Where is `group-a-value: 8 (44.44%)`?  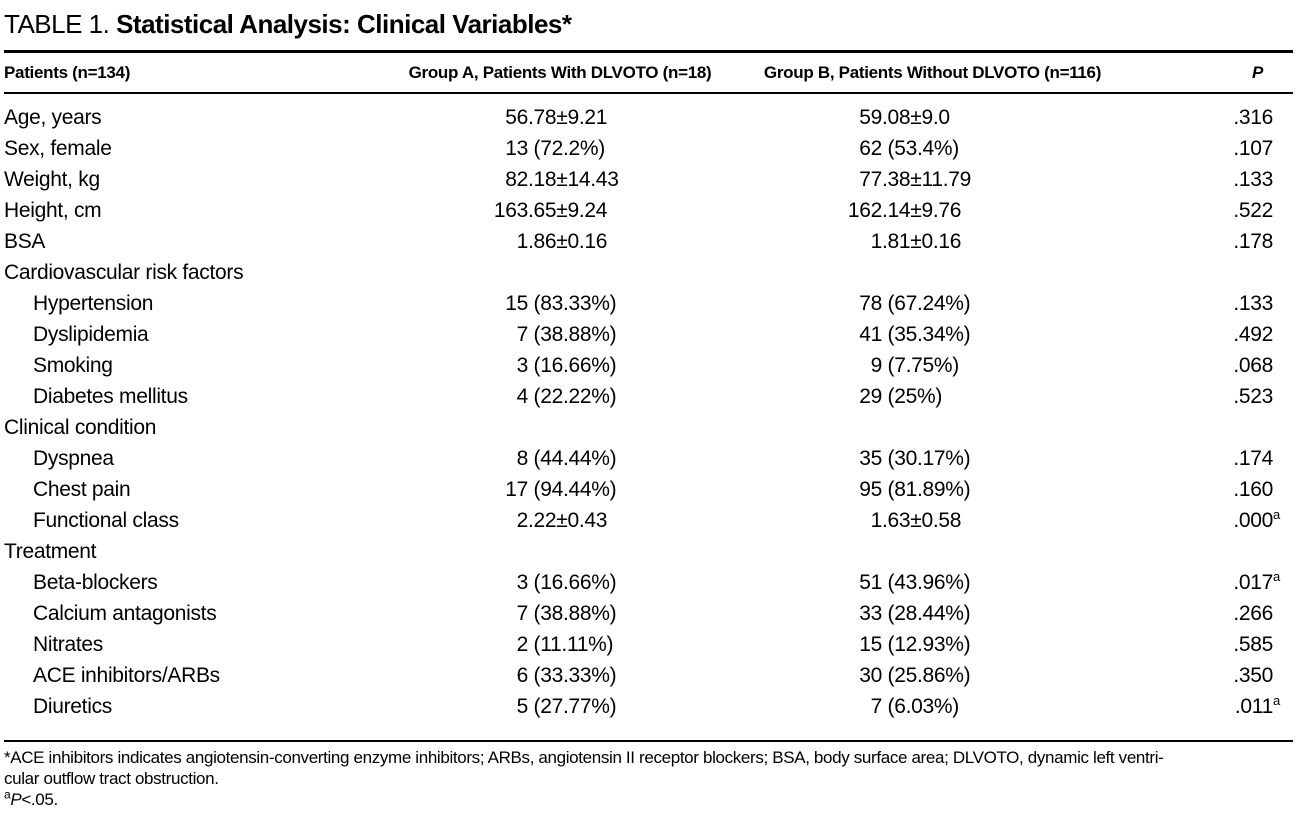
group-a-value: 8 (44.44%) is located at coordinates (566, 458).